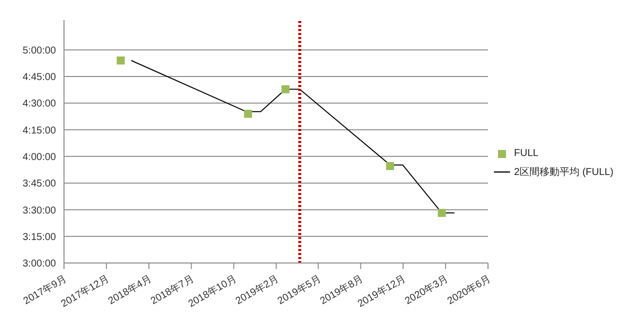  I want to click on y-tick-label: 4:45:00, so click(39, 78).